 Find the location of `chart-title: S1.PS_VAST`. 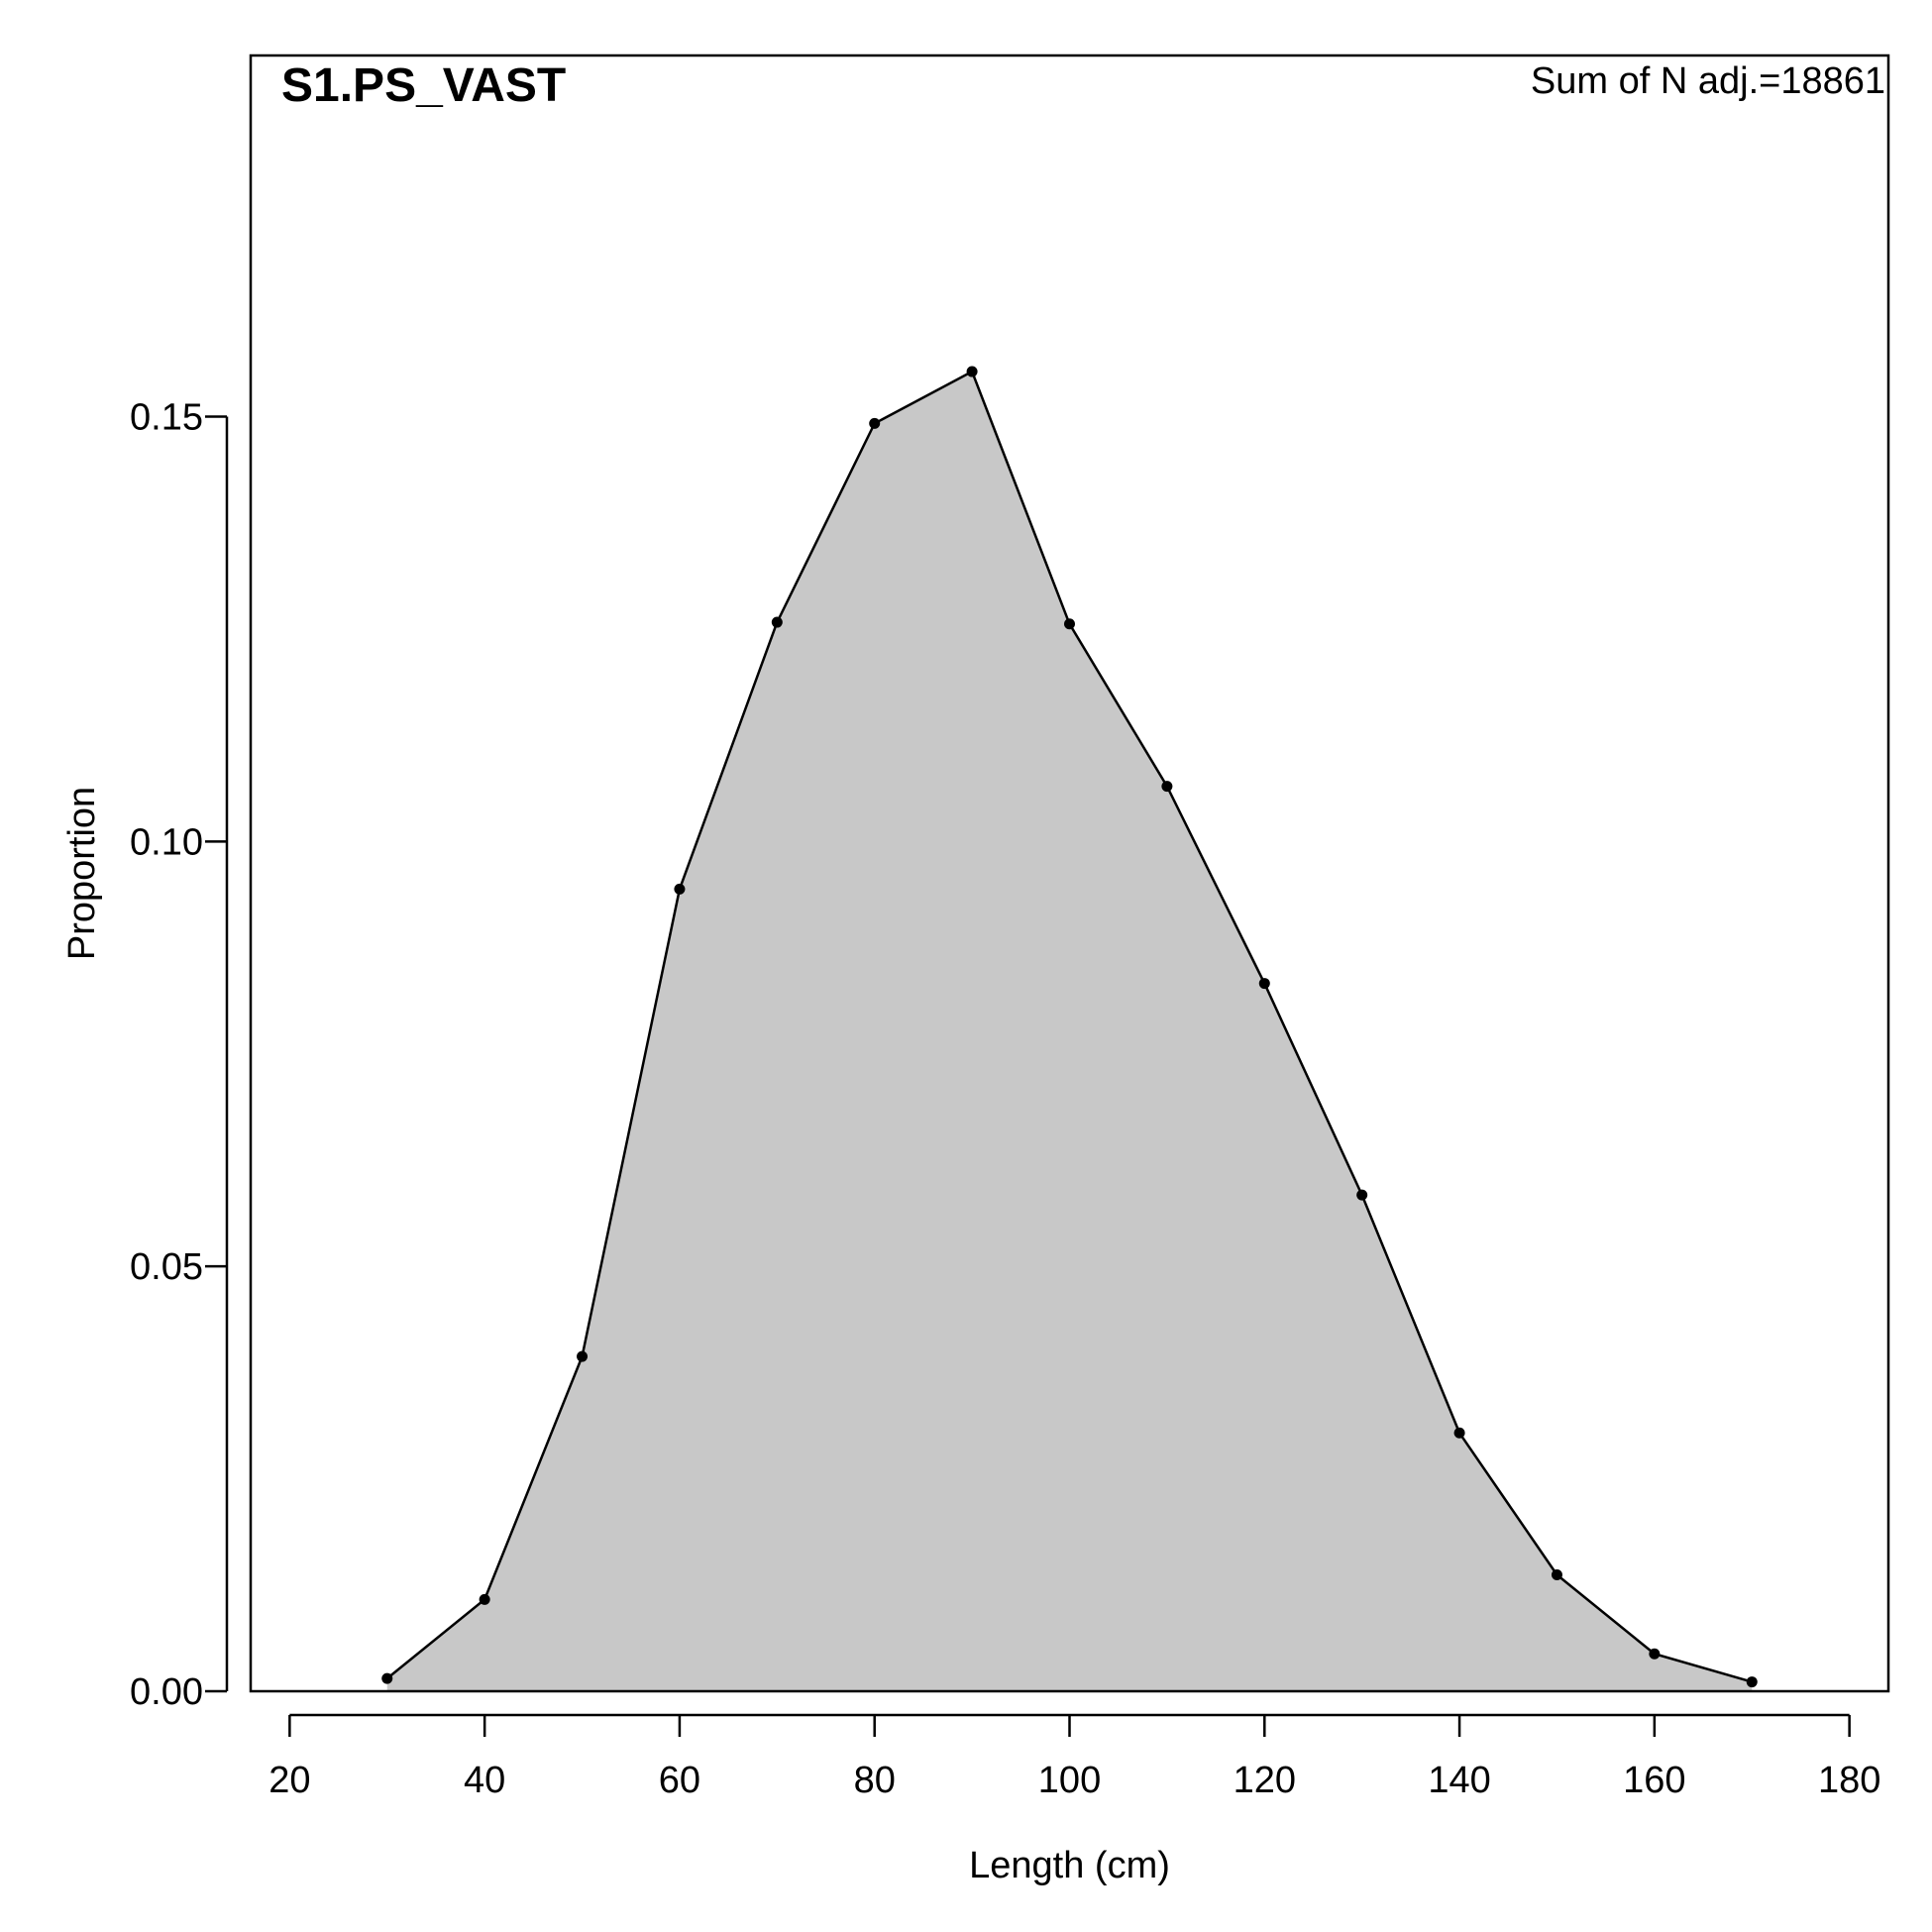

chart-title: S1.PS_VAST is located at coordinates (423, 85).